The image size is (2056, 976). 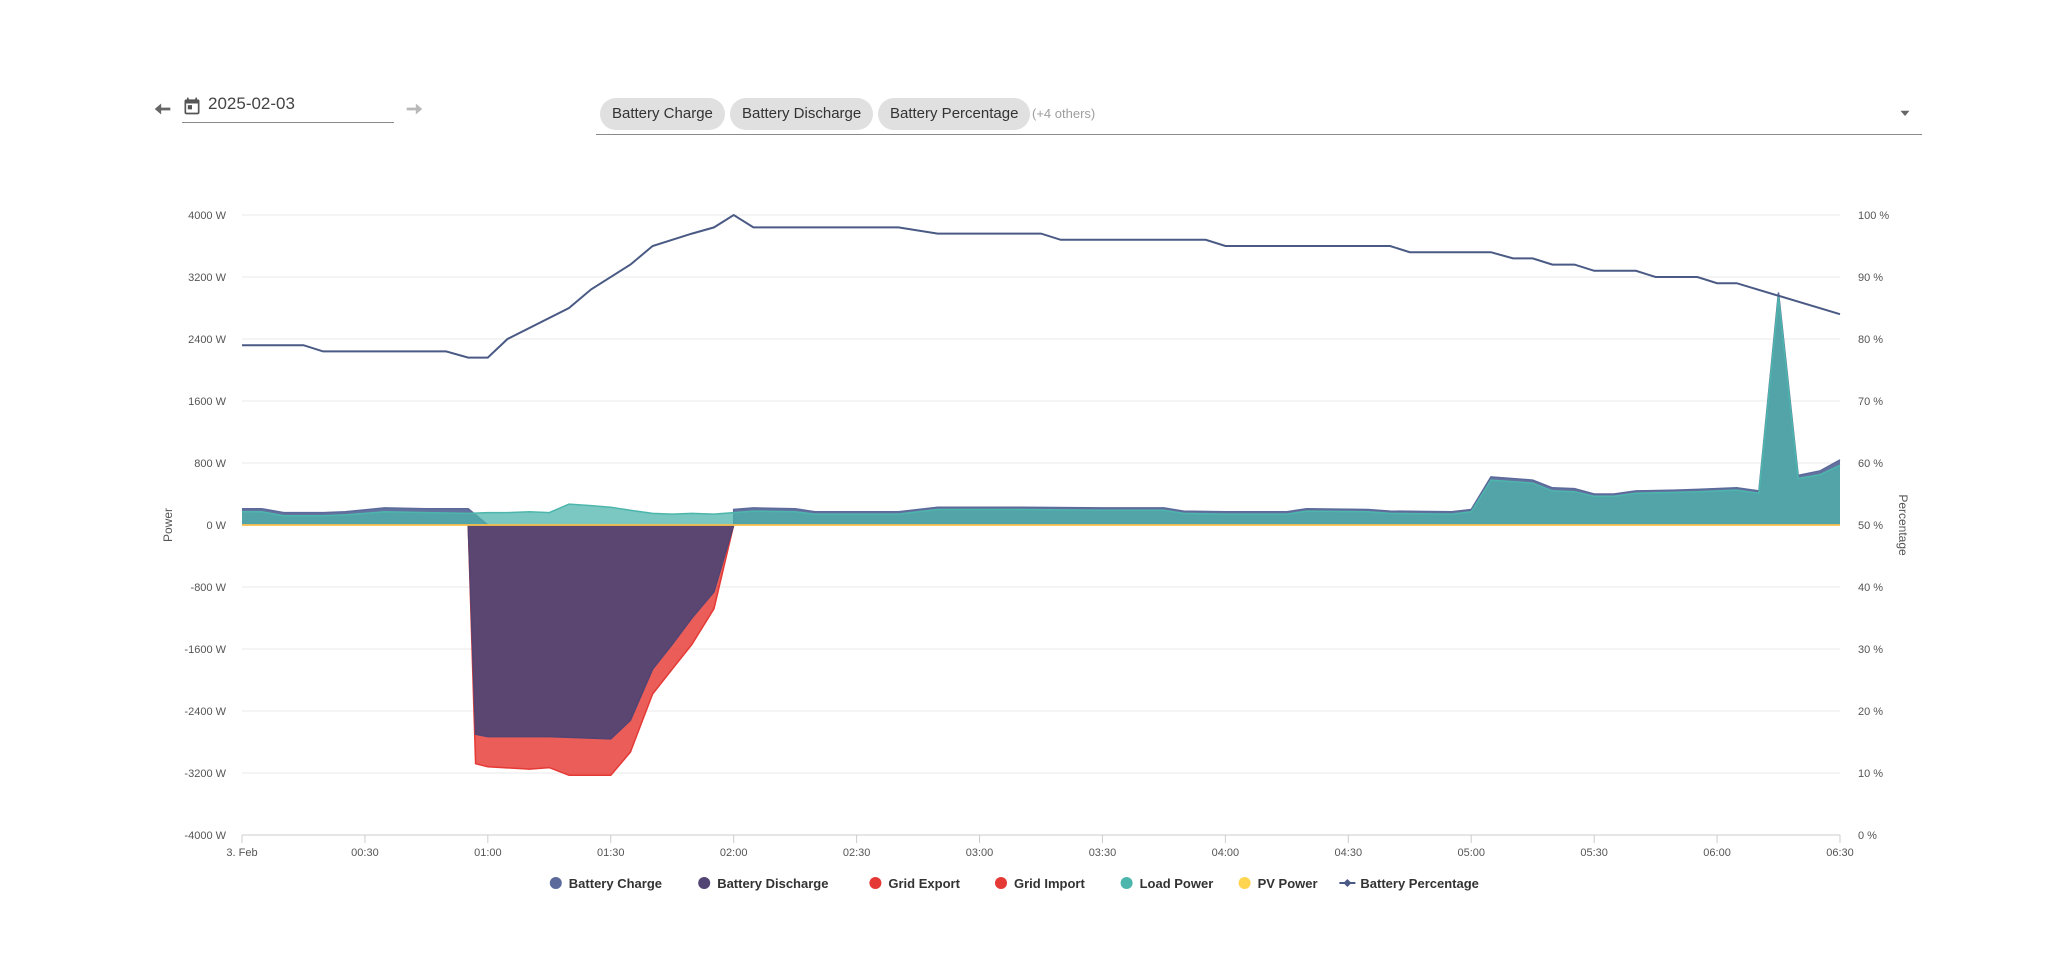 I want to click on arrow-left-icon, so click(x=163, y=109).